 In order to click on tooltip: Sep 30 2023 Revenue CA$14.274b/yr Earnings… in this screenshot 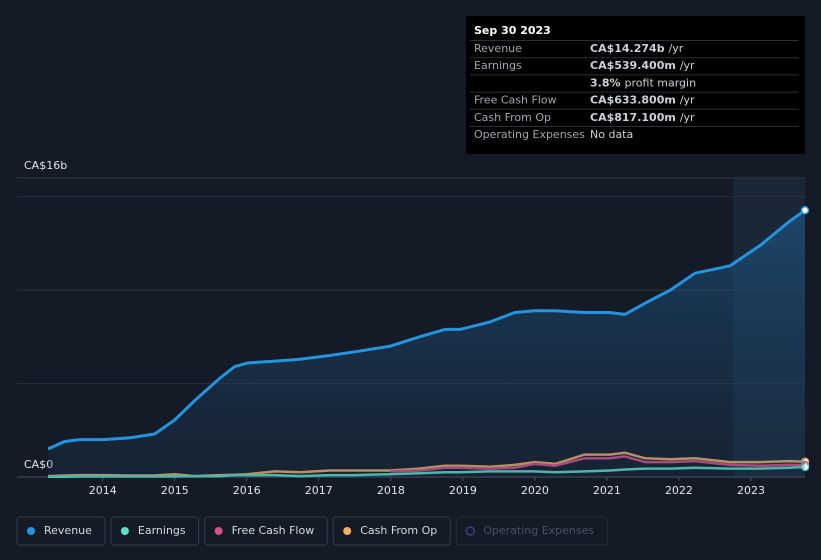, I will do `click(635, 85)`.